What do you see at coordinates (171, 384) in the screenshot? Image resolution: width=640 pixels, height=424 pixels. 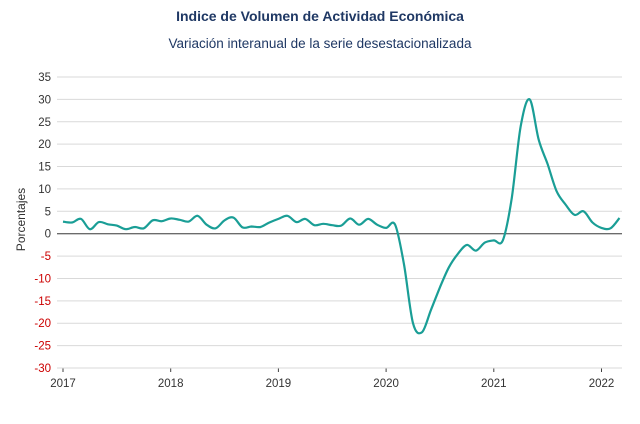 I see `x-tick-label: 2018` at bounding box center [171, 384].